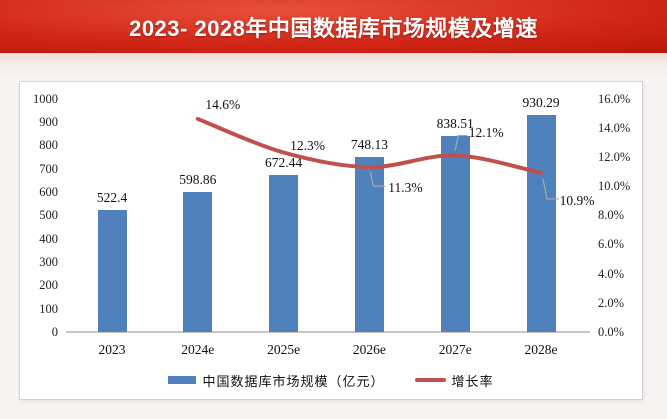 This screenshot has width=667, height=419. Describe the element at coordinates (405, 188) in the screenshot. I see `growth-rate-label: 11.3%` at that location.